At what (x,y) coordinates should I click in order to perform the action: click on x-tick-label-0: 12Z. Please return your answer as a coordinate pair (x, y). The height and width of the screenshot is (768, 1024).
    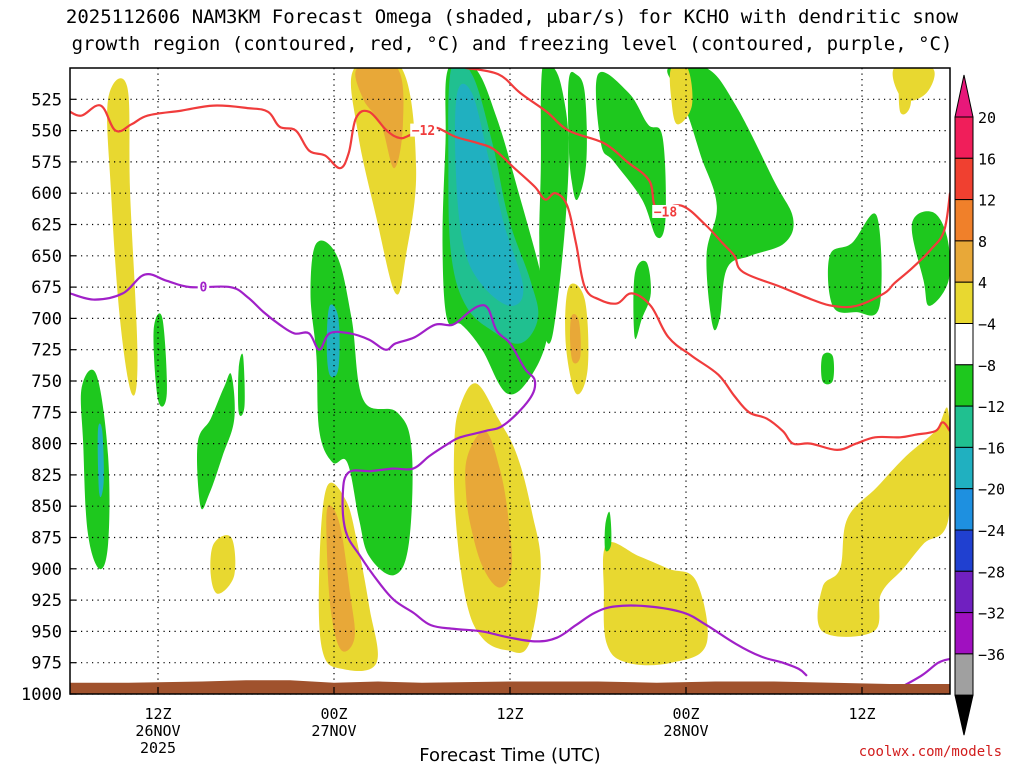
    Looking at the image, I should click on (157, 714).